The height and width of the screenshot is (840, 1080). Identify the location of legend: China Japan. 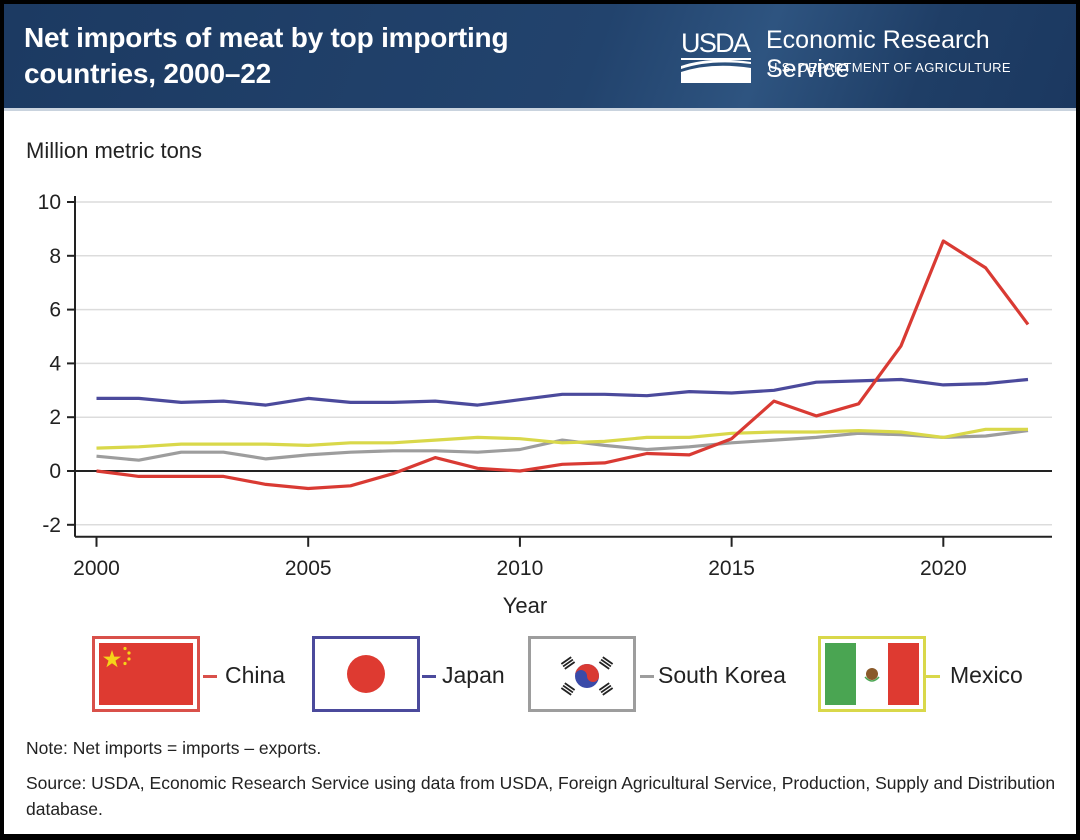
(540, 678).